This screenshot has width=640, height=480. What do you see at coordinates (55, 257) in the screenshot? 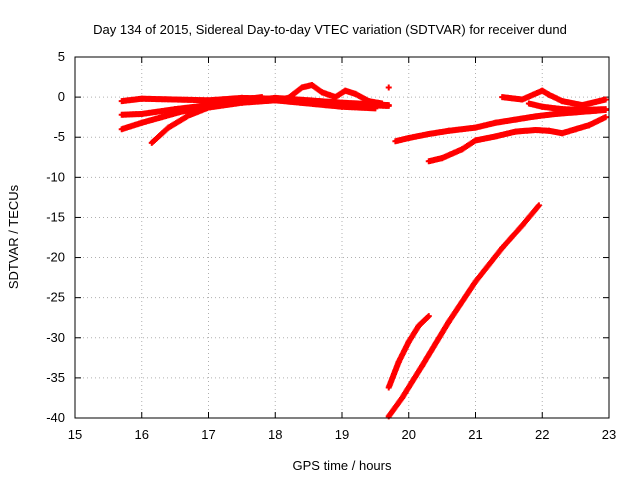
I see `y-tick-label: -20` at bounding box center [55, 257].